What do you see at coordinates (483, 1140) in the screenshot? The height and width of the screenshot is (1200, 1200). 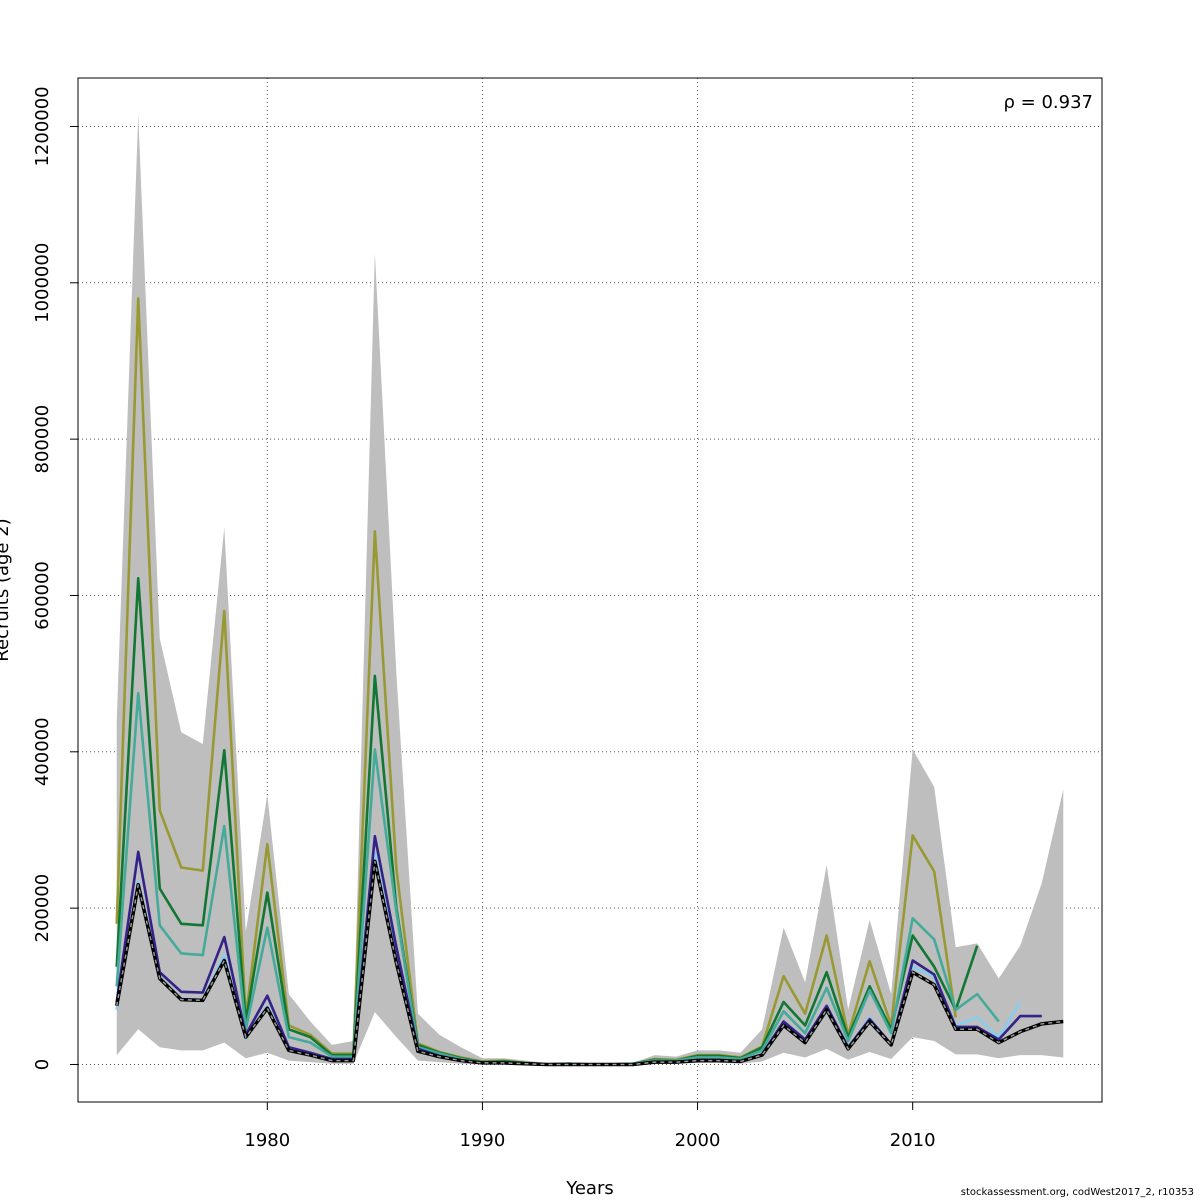 I see `x-tick-label: 1990` at bounding box center [483, 1140].